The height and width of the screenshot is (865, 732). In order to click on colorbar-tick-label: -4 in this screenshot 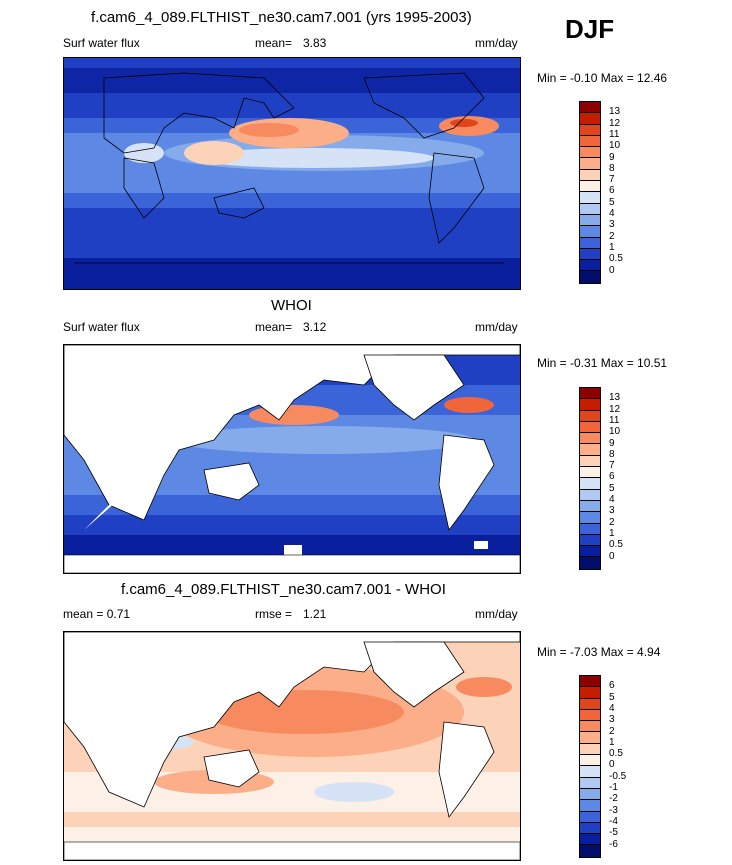, I will do `click(613, 821)`.